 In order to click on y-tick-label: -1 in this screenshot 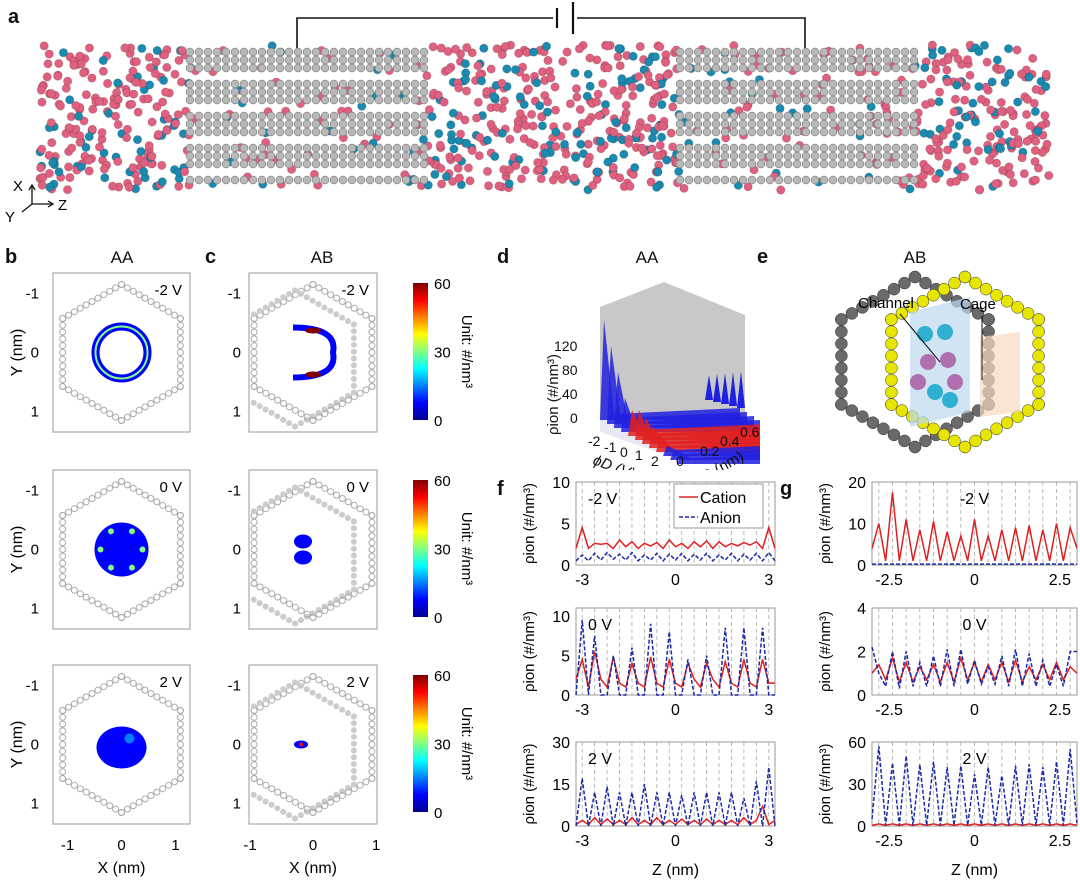, I will do `click(234, 686)`.